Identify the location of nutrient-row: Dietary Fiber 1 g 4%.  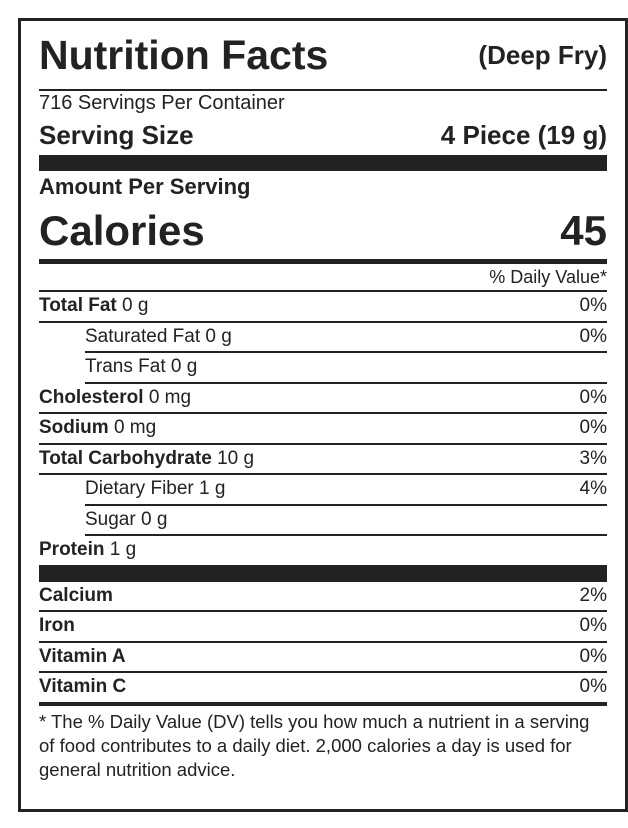
(346, 490).